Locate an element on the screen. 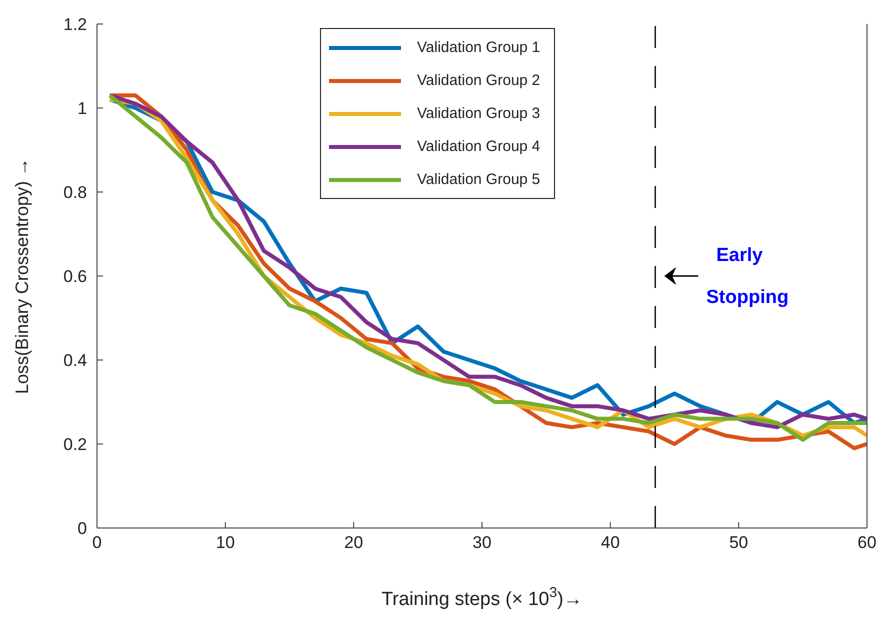  y-tick-label: 1 is located at coordinates (82, 108).